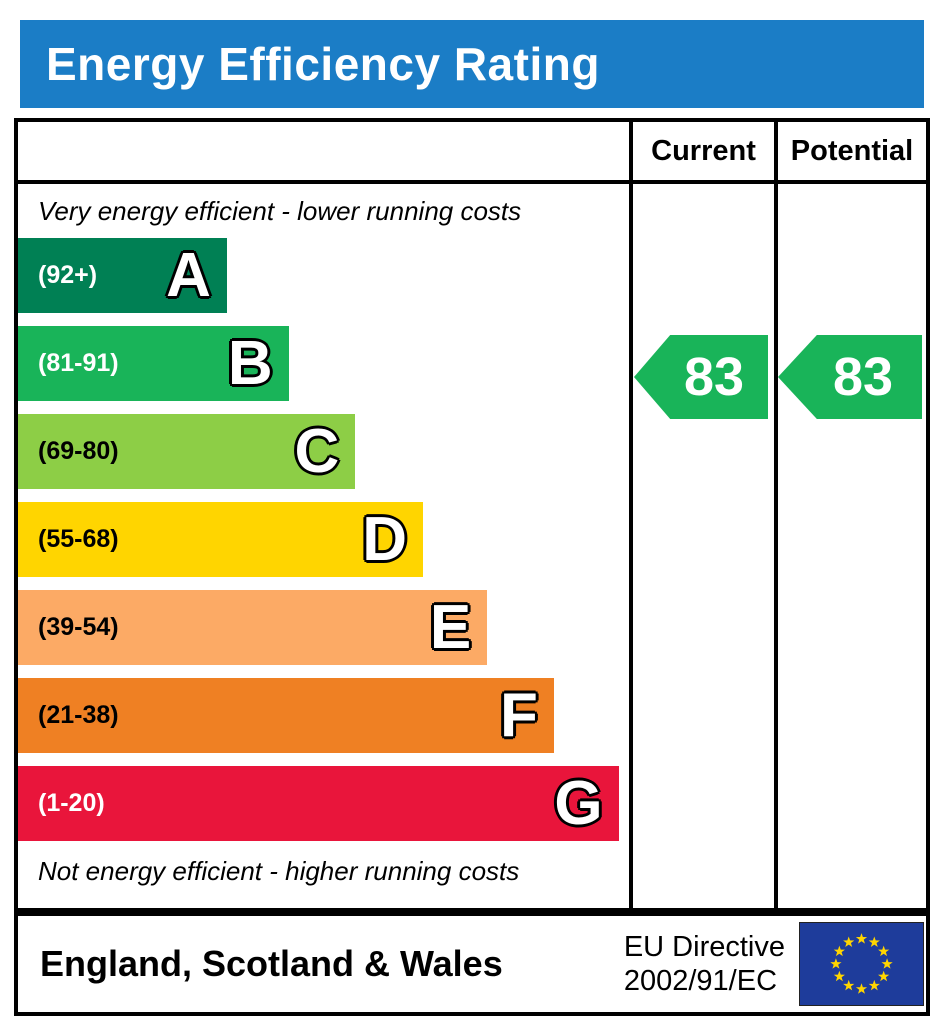  I want to click on band-row-e: (39-54) E, so click(323, 627).